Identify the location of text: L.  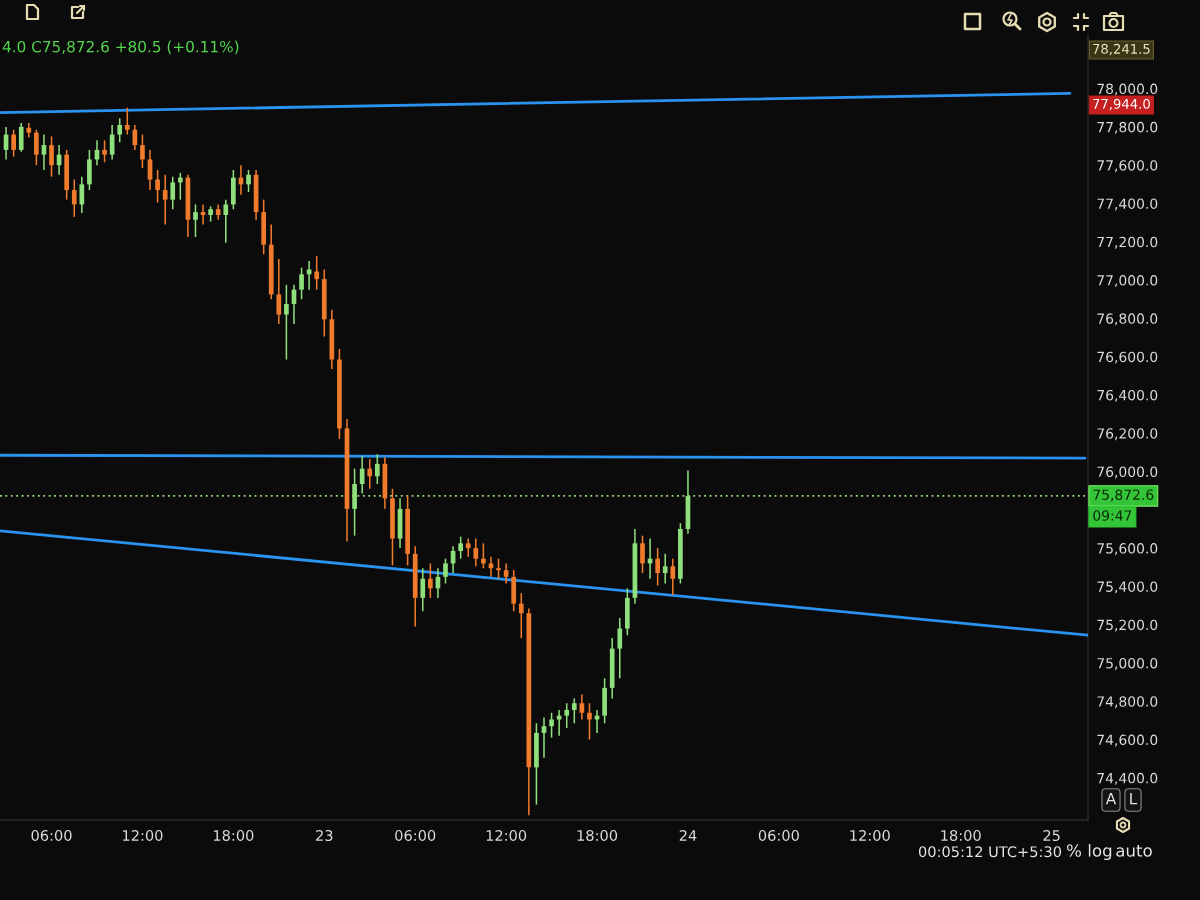
(1134, 799).